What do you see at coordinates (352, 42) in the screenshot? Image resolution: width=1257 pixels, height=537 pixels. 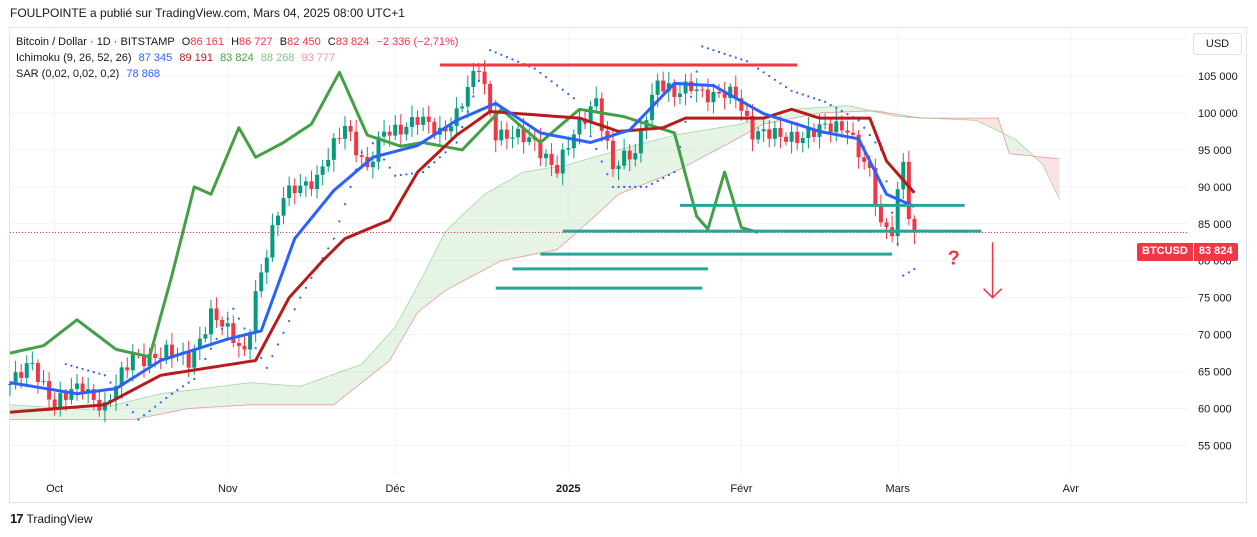 I see `legend-close-value: 83 824` at bounding box center [352, 42].